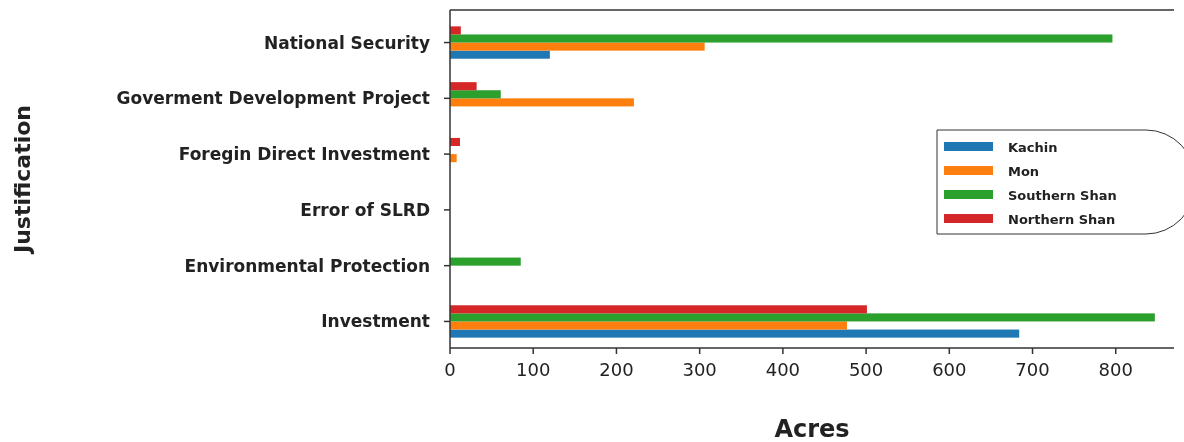 The height and width of the screenshot is (442, 1184). What do you see at coordinates (1062, 219) in the screenshot?
I see `legend-label: Northern Shan` at bounding box center [1062, 219].